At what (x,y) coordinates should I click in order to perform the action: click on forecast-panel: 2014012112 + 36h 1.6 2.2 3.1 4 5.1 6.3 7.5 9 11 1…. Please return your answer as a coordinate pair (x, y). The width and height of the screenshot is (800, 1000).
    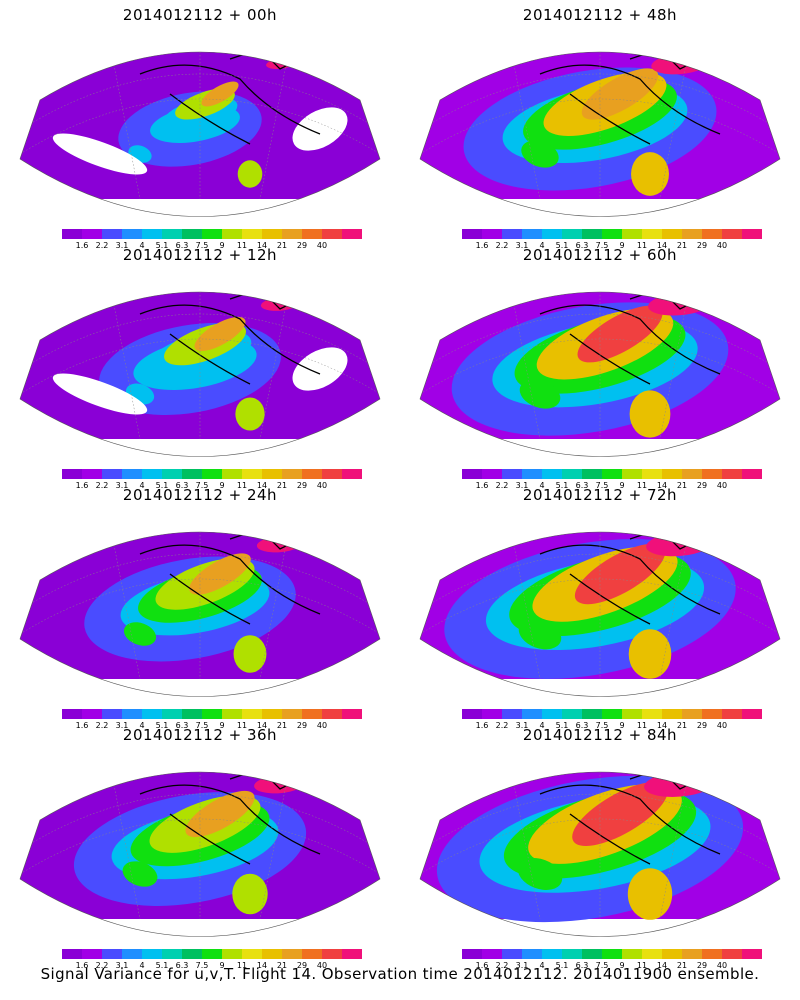
    Looking at the image, I should click on (200, 848).